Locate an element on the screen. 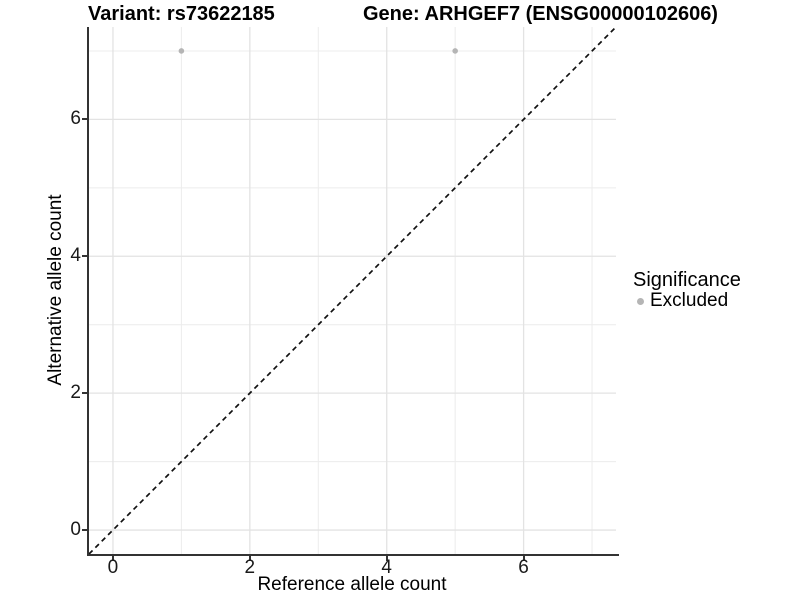 This screenshot has height=600, width=800. legend: Significance Excluded is located at coordinates (687, 290).